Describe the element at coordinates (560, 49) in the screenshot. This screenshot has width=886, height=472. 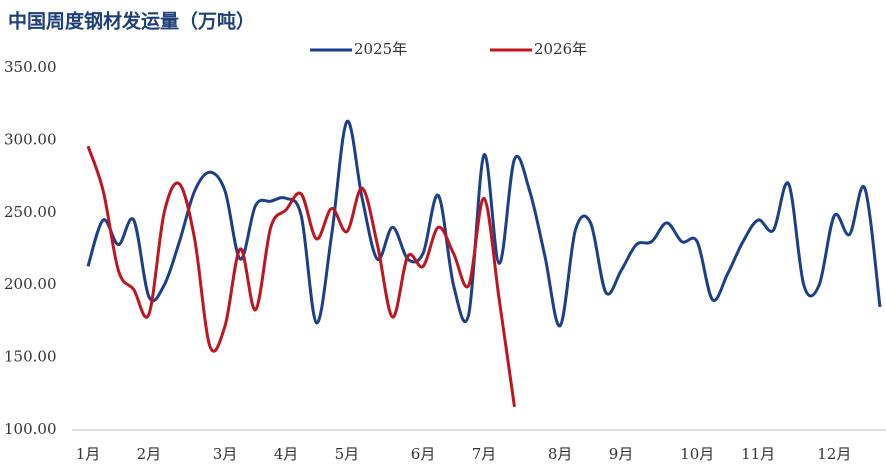
I see `legend-label: 2026年` at that location.